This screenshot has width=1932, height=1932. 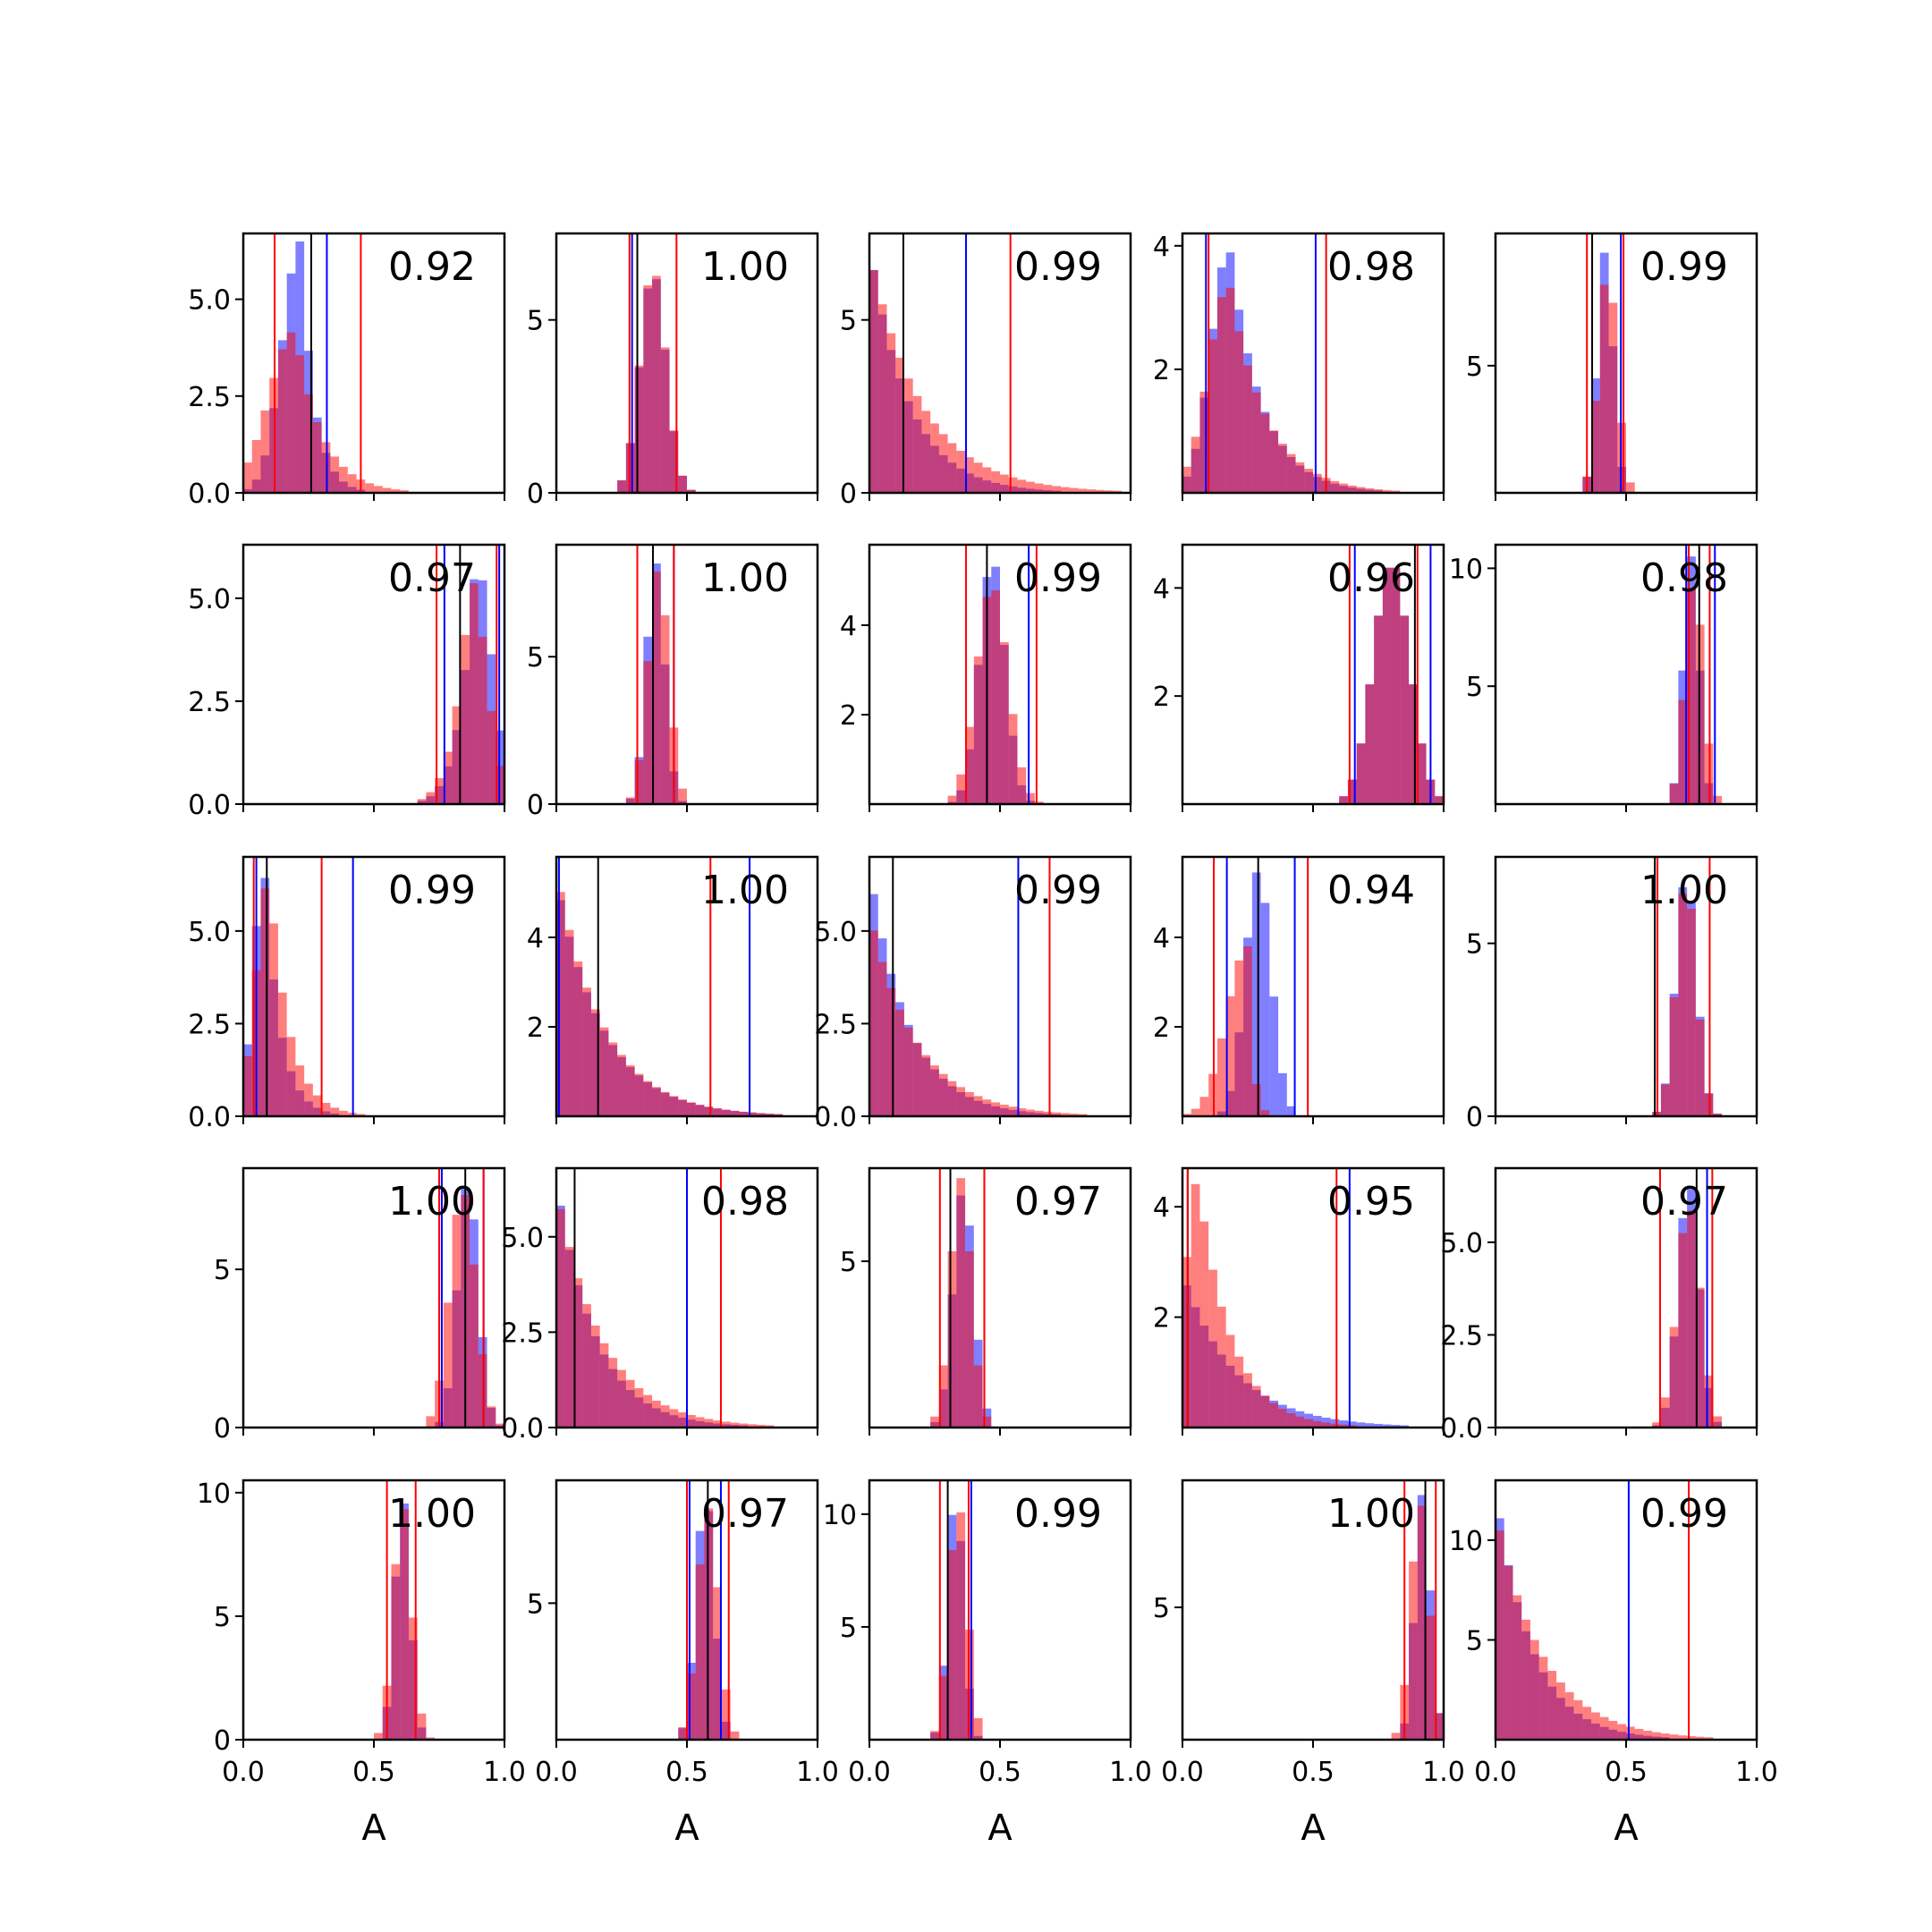 I want to click on y-tick-label: 2.5, so click(x=1461, y=1336).